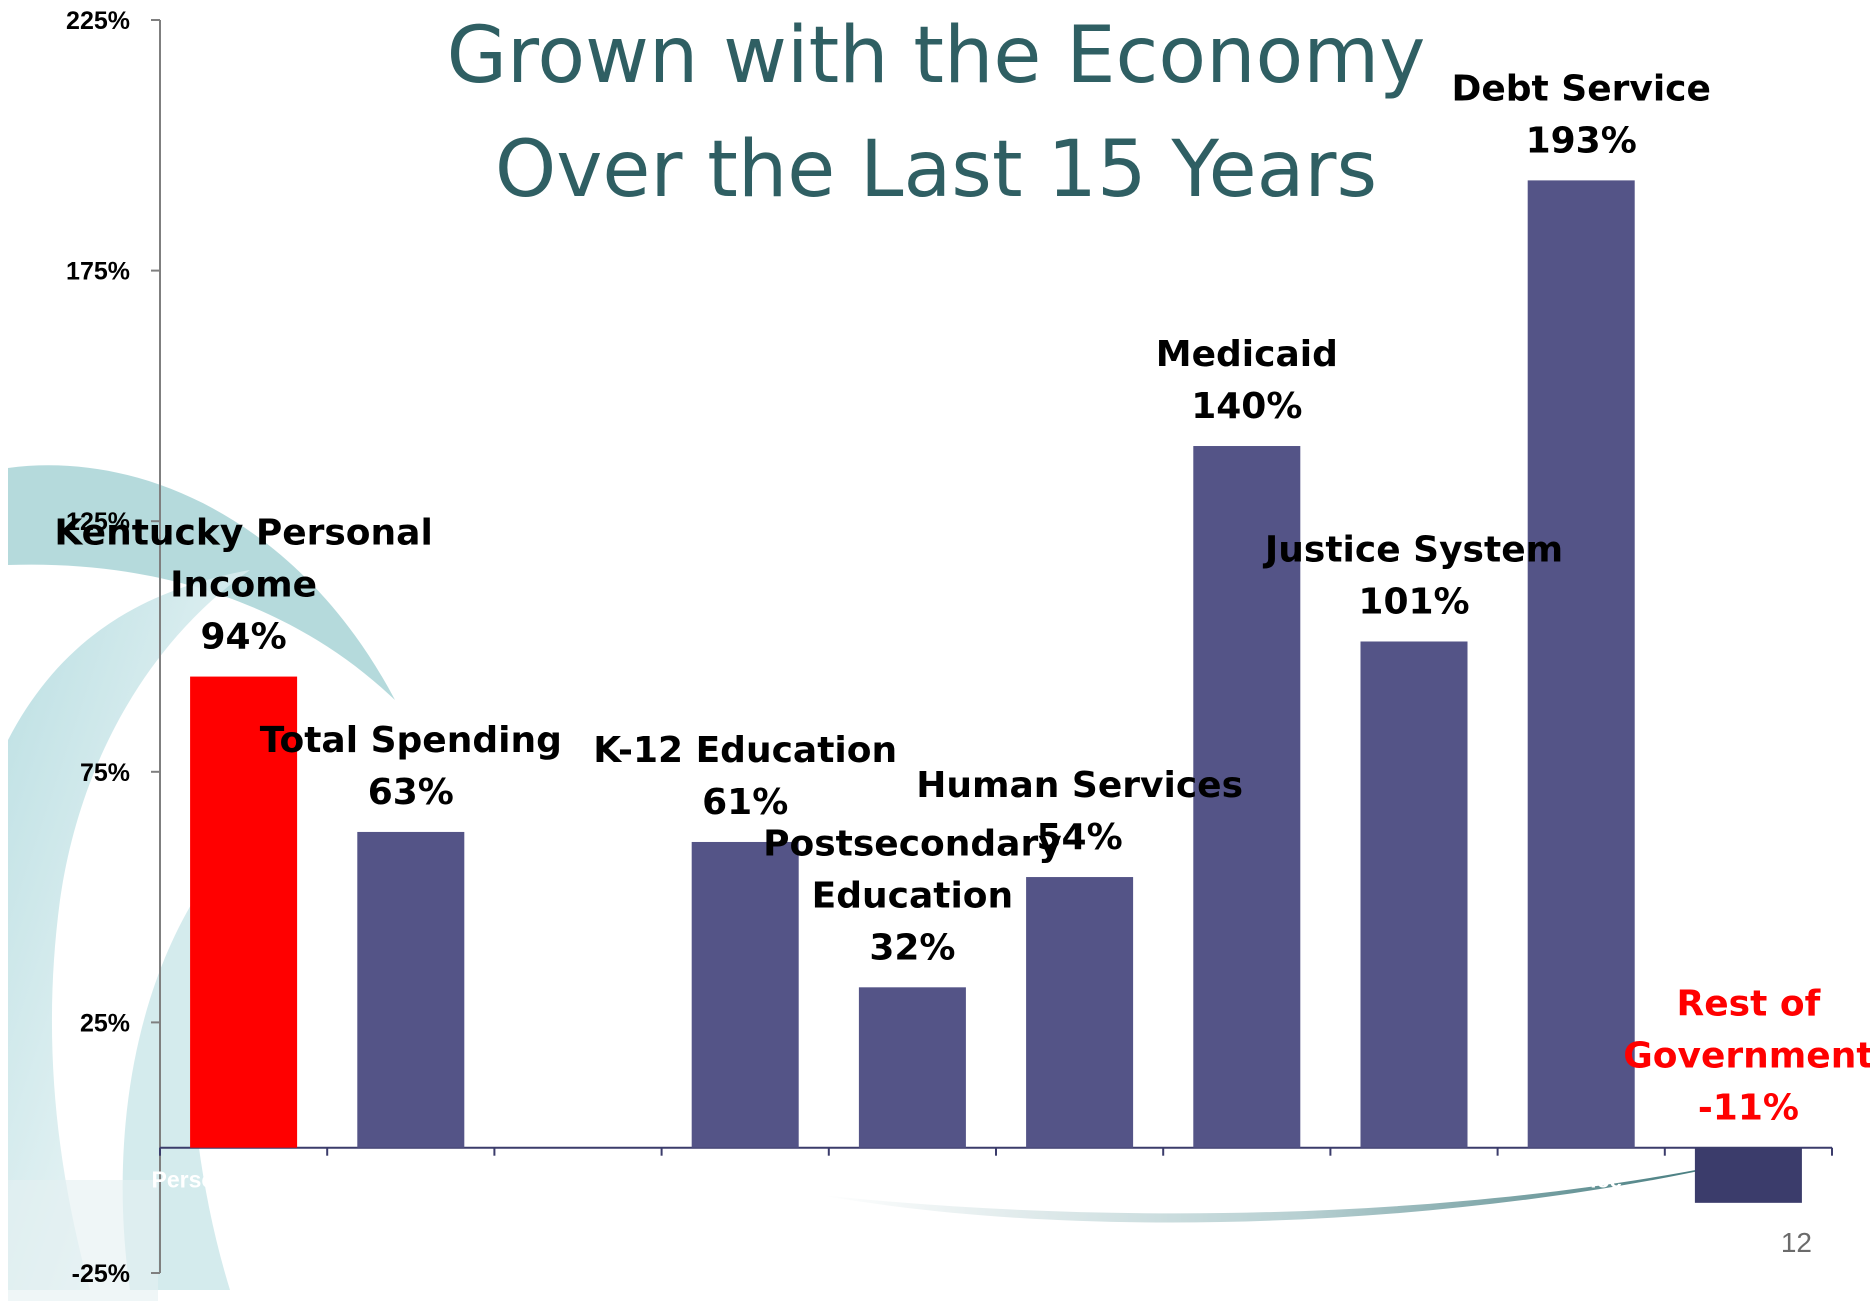 This screenshot has width=1870, height=1301. Describe the element at coordinates (1581, 1180) in the screenshot. I see `category-label: Service` at that location.